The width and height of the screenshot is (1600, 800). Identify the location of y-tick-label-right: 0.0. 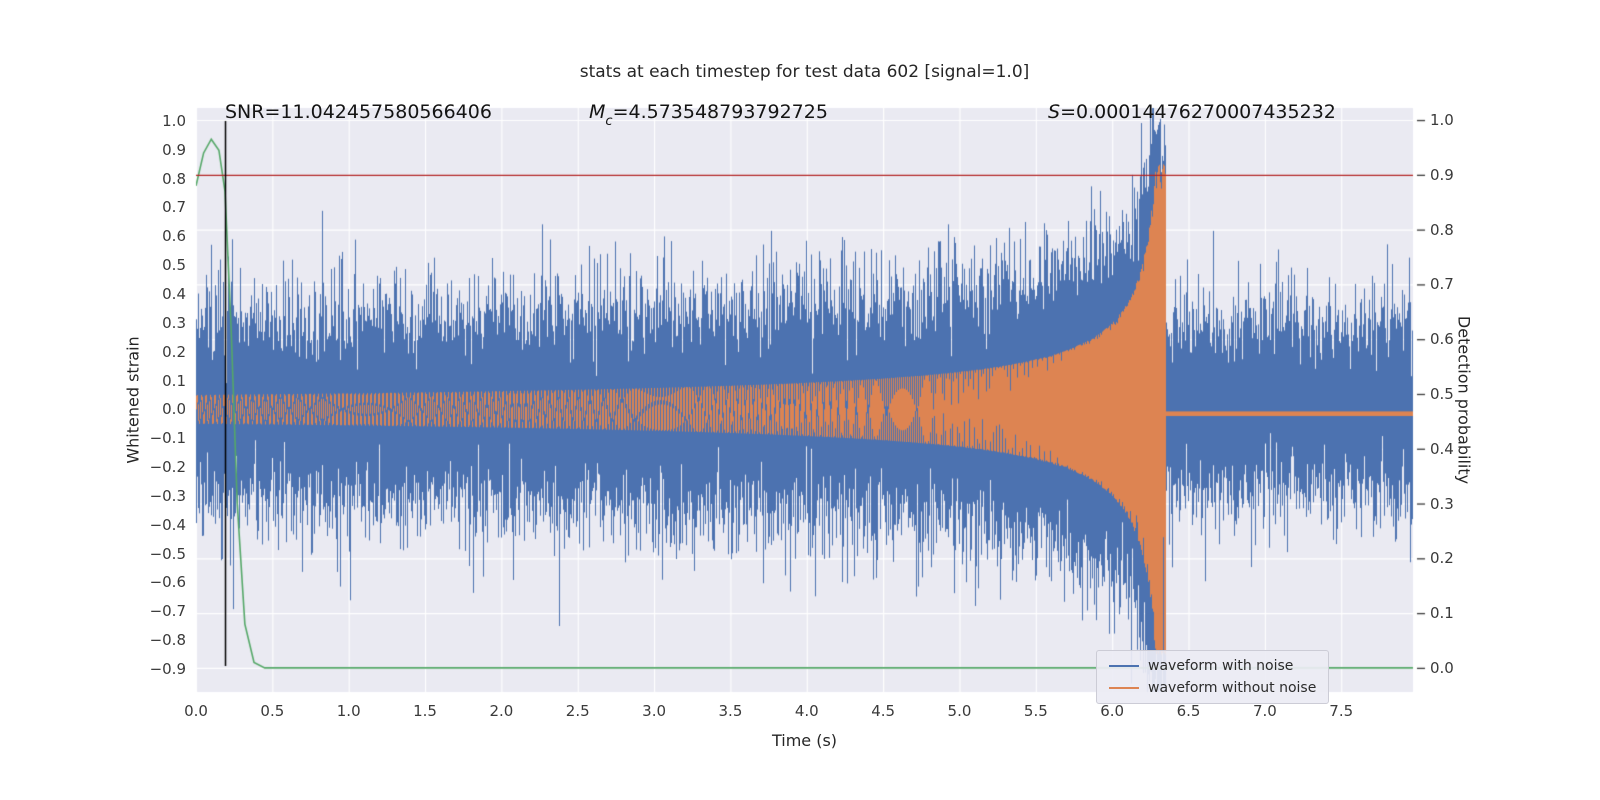
(1442, 667).